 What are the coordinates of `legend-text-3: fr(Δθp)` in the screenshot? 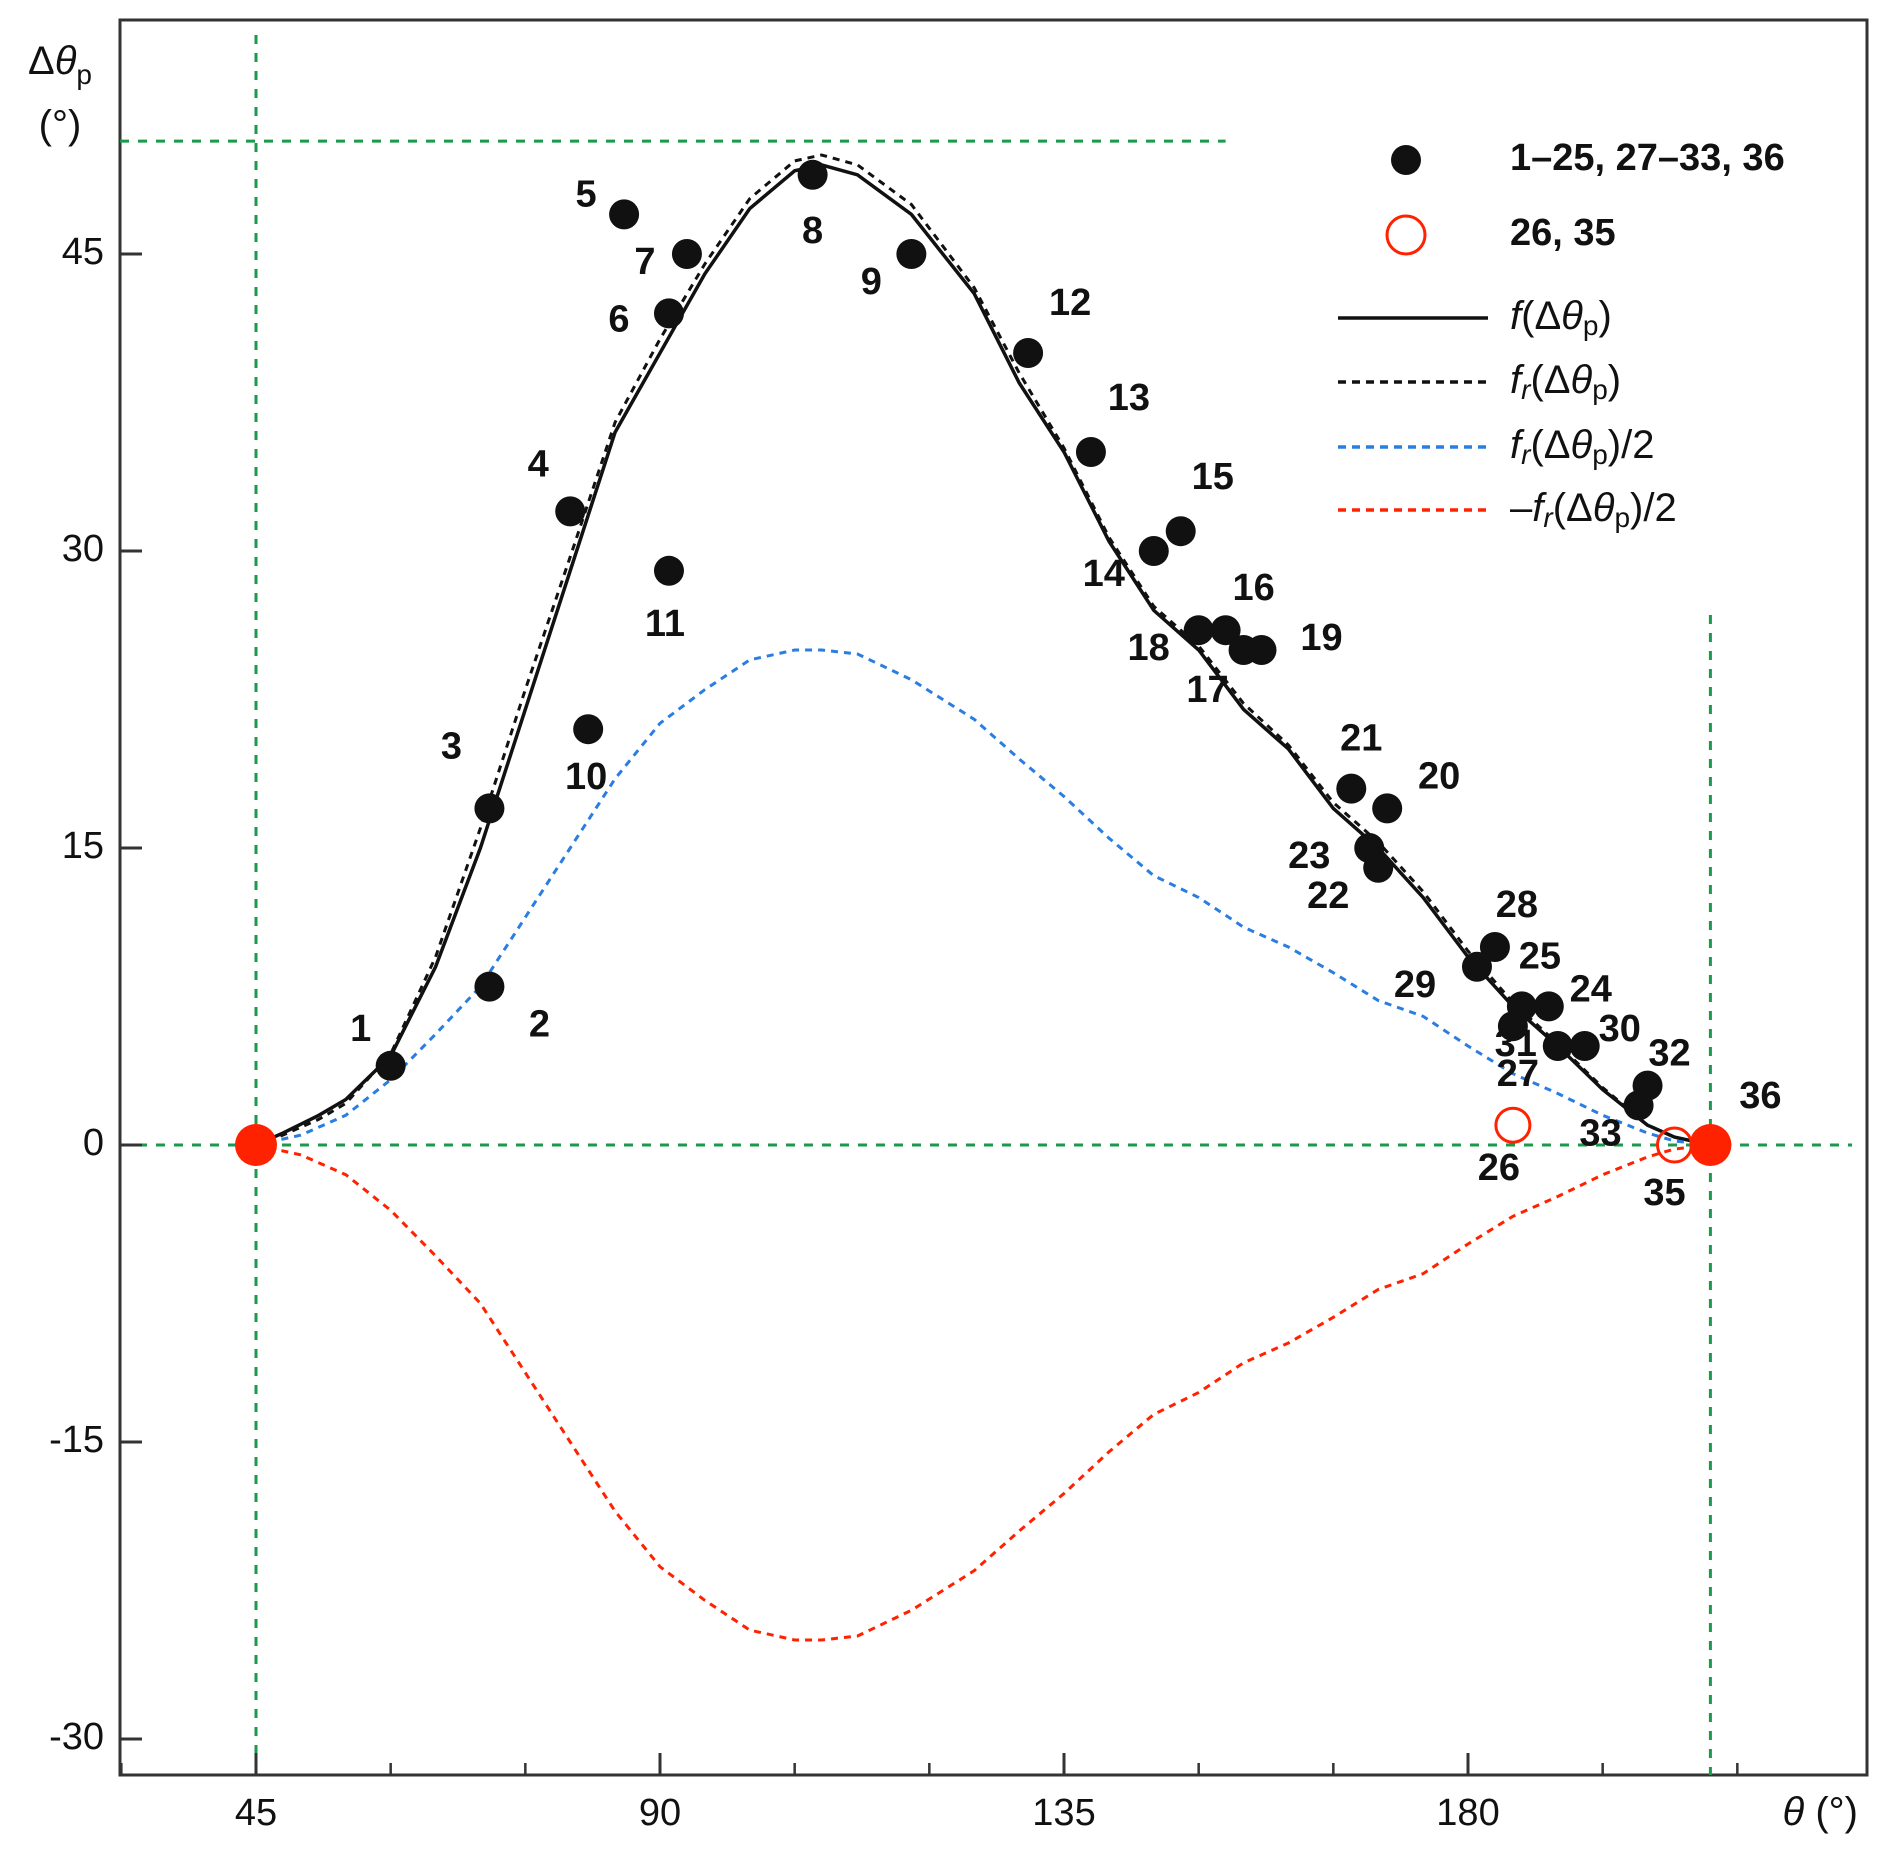 It's located at (1565, 382).